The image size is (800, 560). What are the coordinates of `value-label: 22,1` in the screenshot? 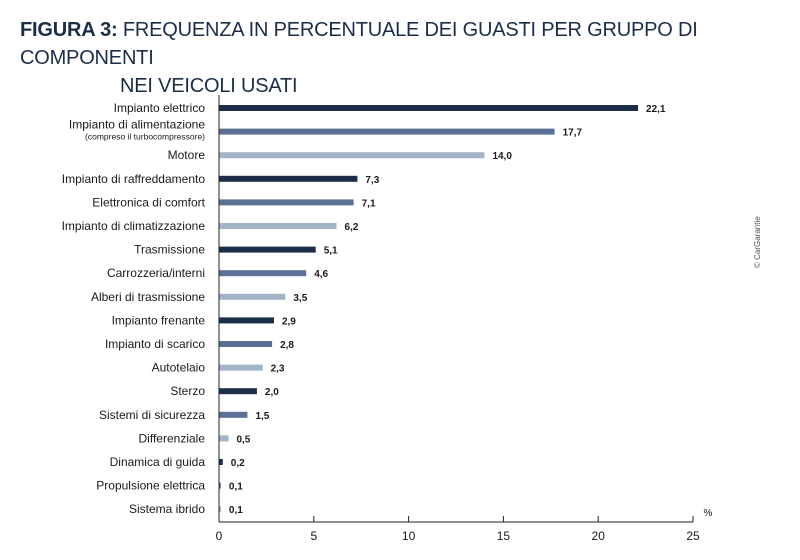 It's located at (656, 109).